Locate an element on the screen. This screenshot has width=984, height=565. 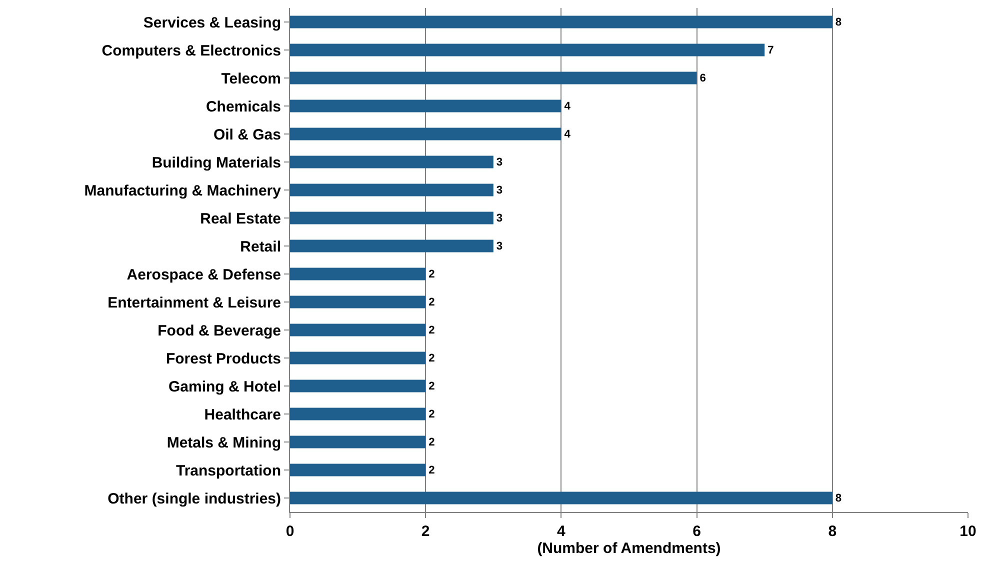
x-tick-label: 6 is located at coordinates (696, 531).